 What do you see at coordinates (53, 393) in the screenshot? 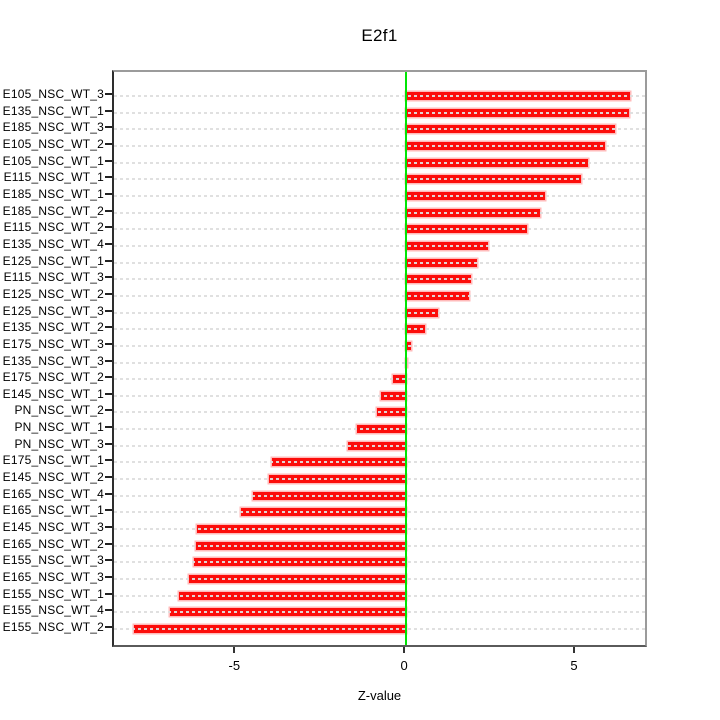
I see `y-axis-label: E145_NSC_WT_1` at bounding box center [53, 393].